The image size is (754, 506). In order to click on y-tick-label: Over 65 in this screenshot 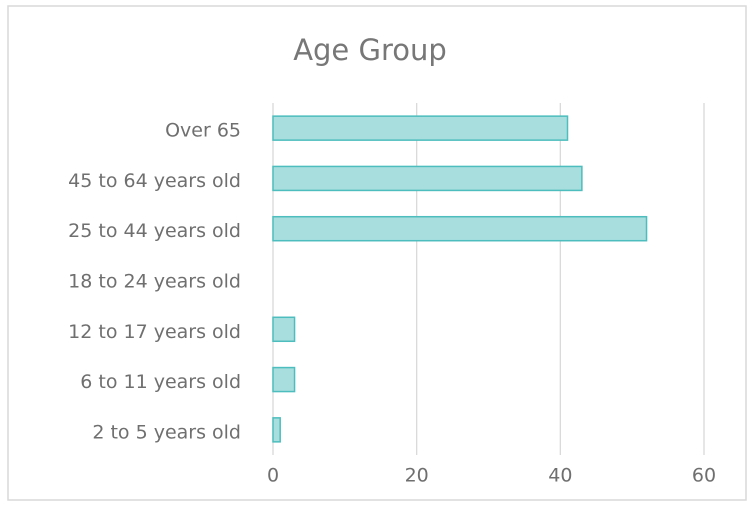, I will do `click(203, 131)`.